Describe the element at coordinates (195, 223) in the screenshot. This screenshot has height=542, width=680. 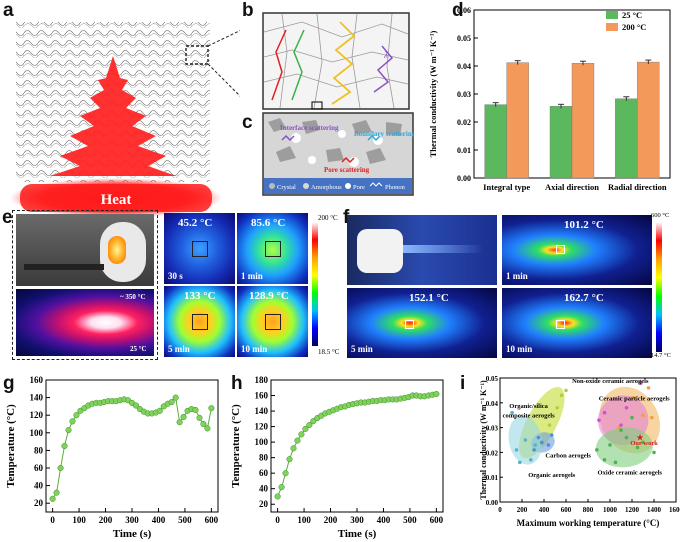
I see `frame-temp: 45.2 °C` at that location.